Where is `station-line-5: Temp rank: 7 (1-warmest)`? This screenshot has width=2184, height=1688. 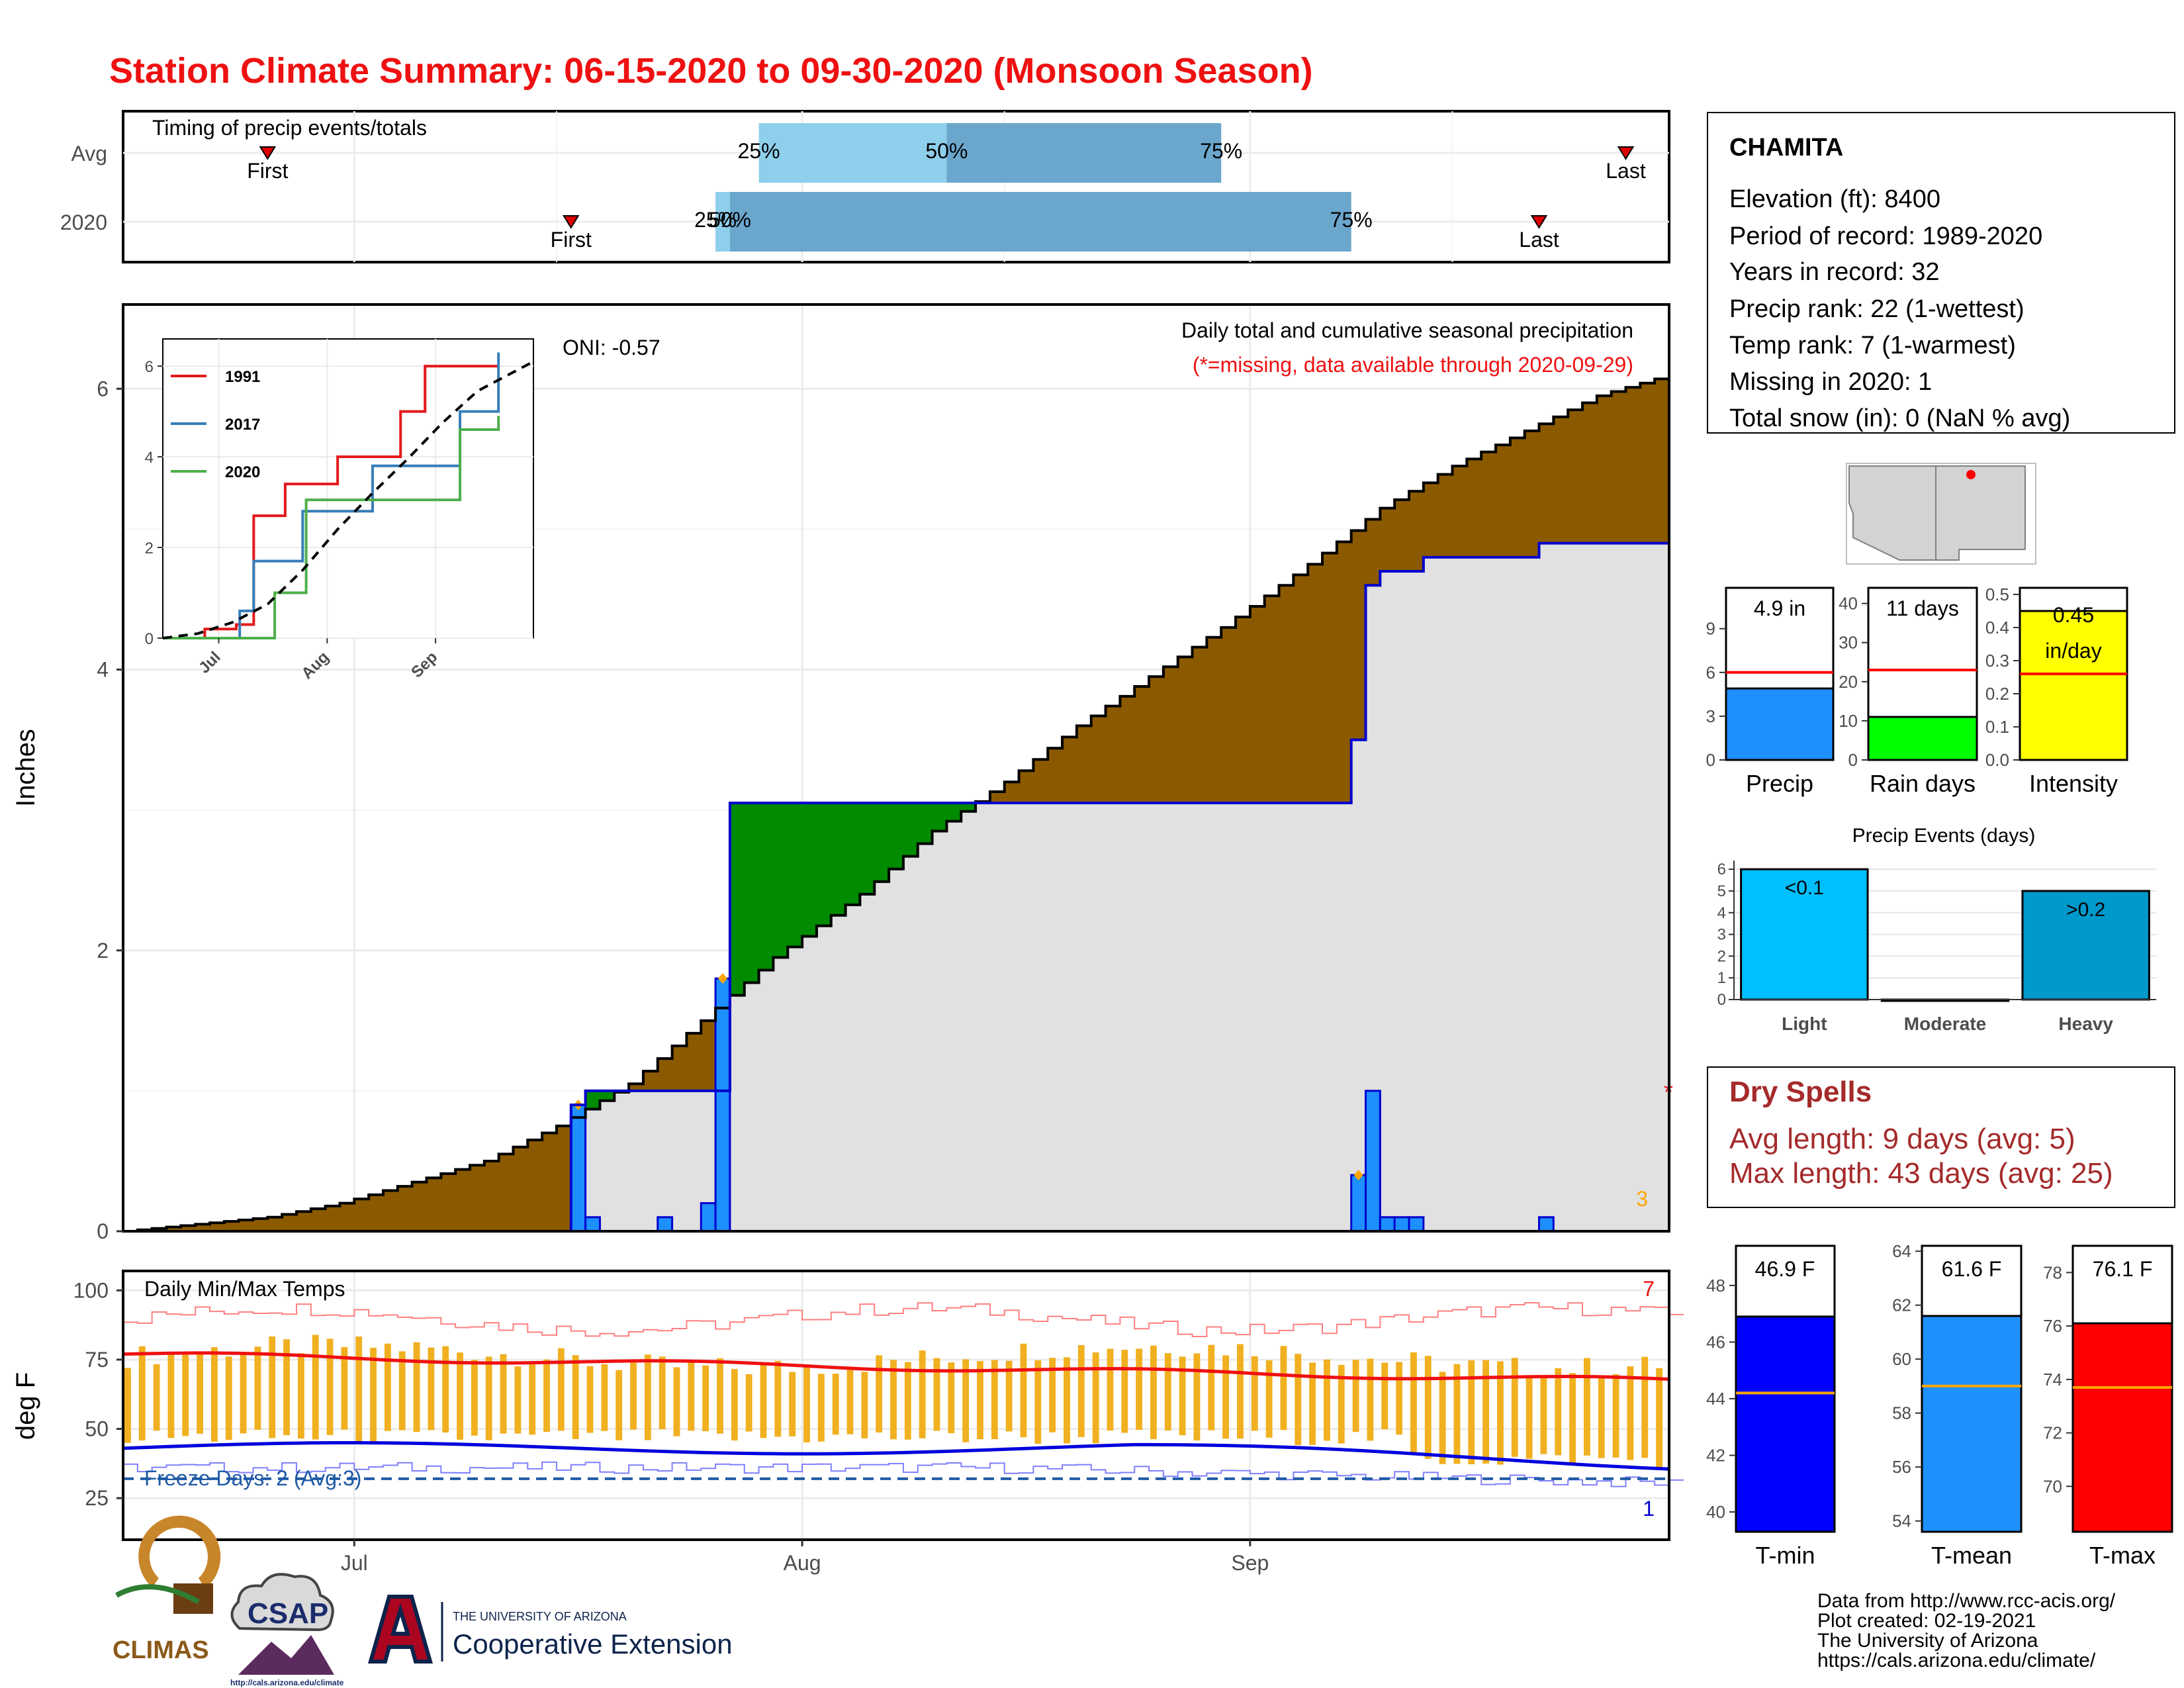 station-line-5: Temp rank: 7 (1-warmest) is located at coordinates (1872, 345).